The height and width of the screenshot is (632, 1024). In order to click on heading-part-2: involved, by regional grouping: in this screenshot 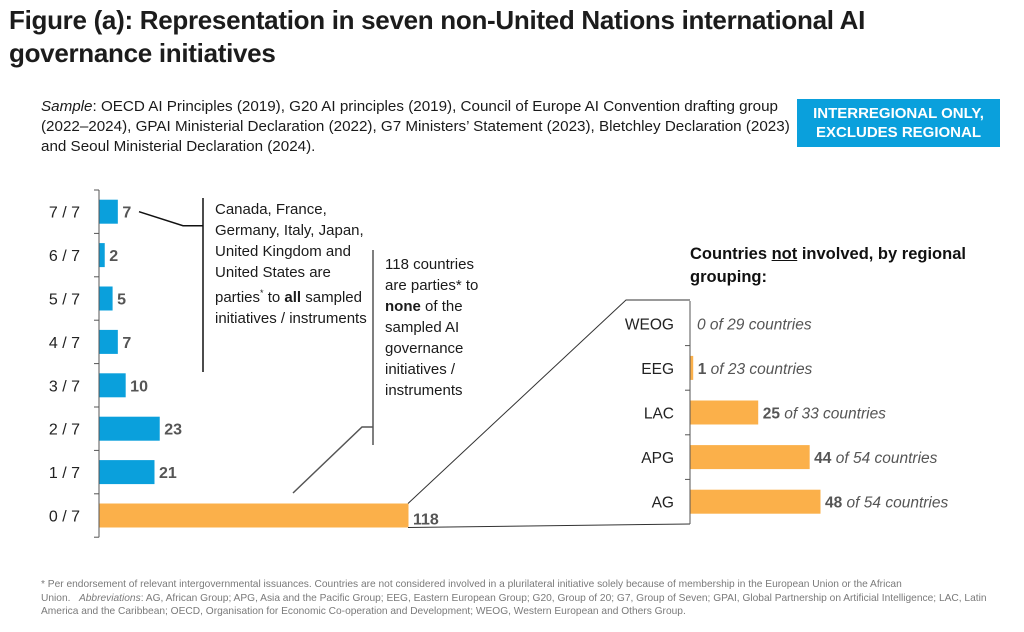, I will do `click(828, 265)`.